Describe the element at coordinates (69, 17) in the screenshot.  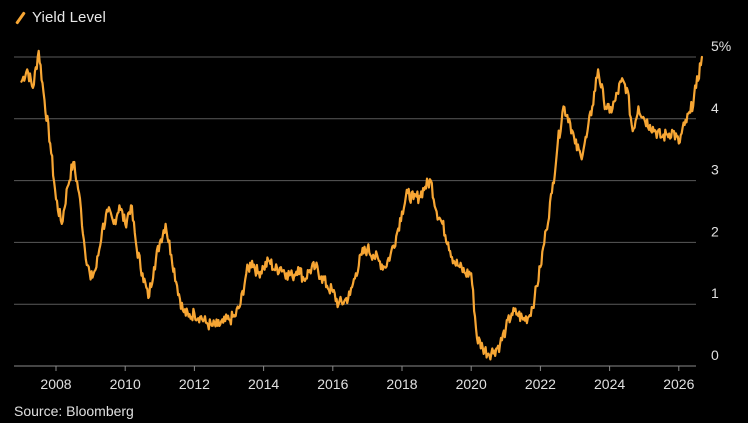
I see `legend-label: Yield Level` at that location.